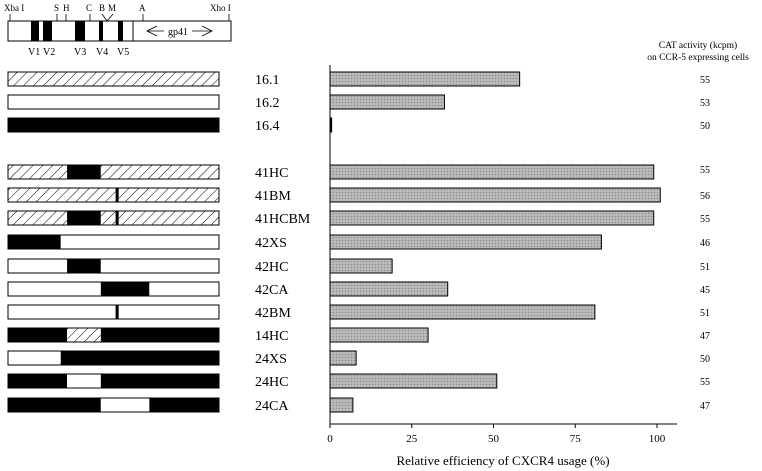 The width and height of the screenshot is (762, 471). What do you see at coordinates (220, 8) in the screenshot?
I see `site-label-xho: Xho I` at bounding box center [220, 8].